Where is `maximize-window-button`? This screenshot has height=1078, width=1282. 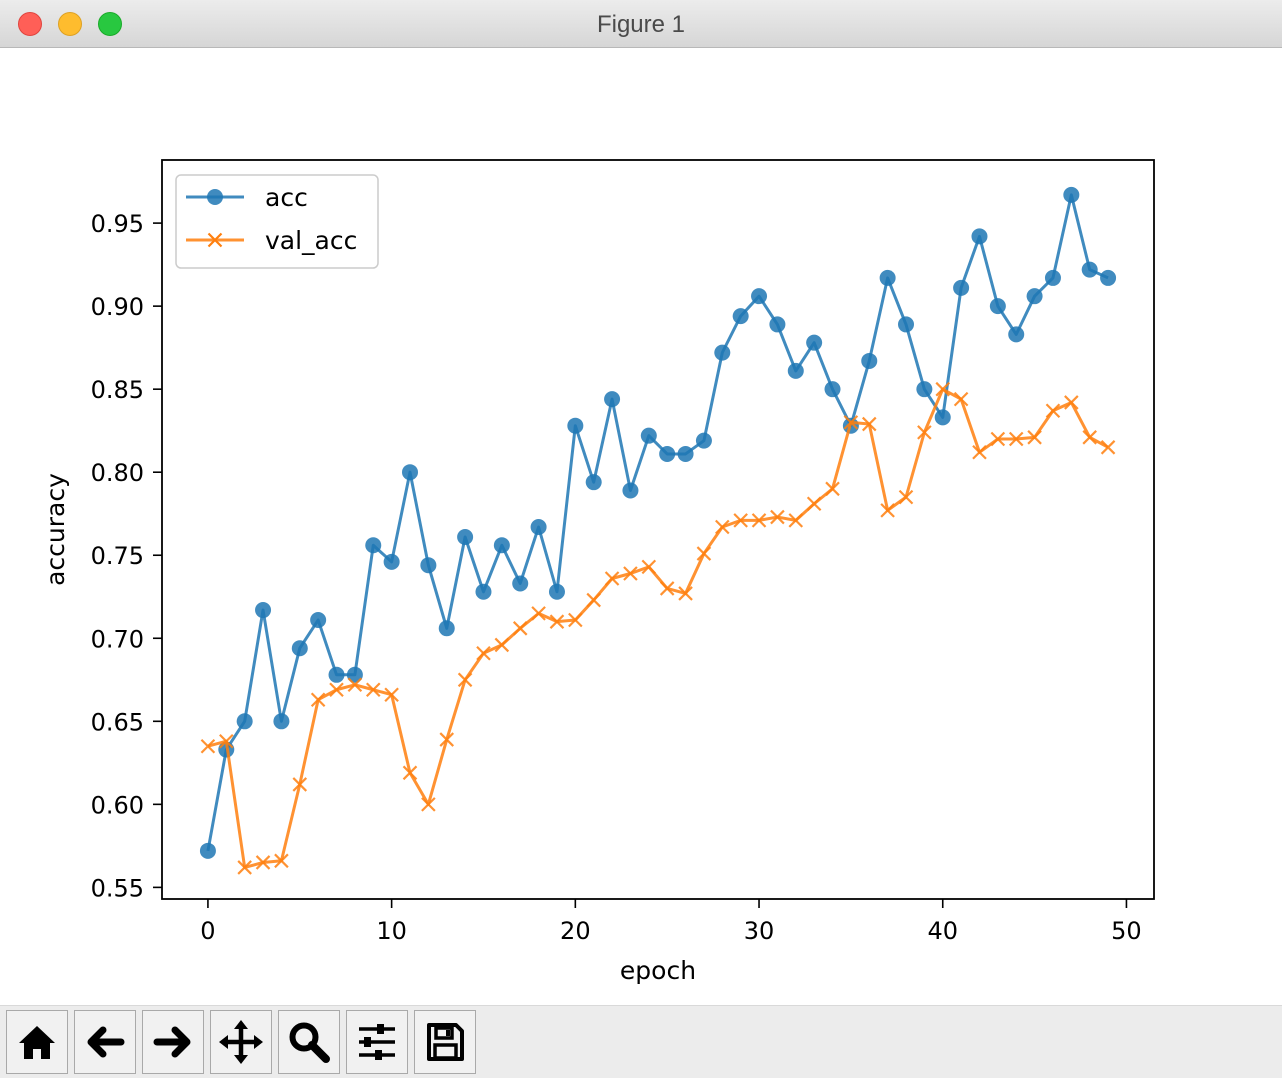 maximize-window-button is located at coordinates (110, 24).